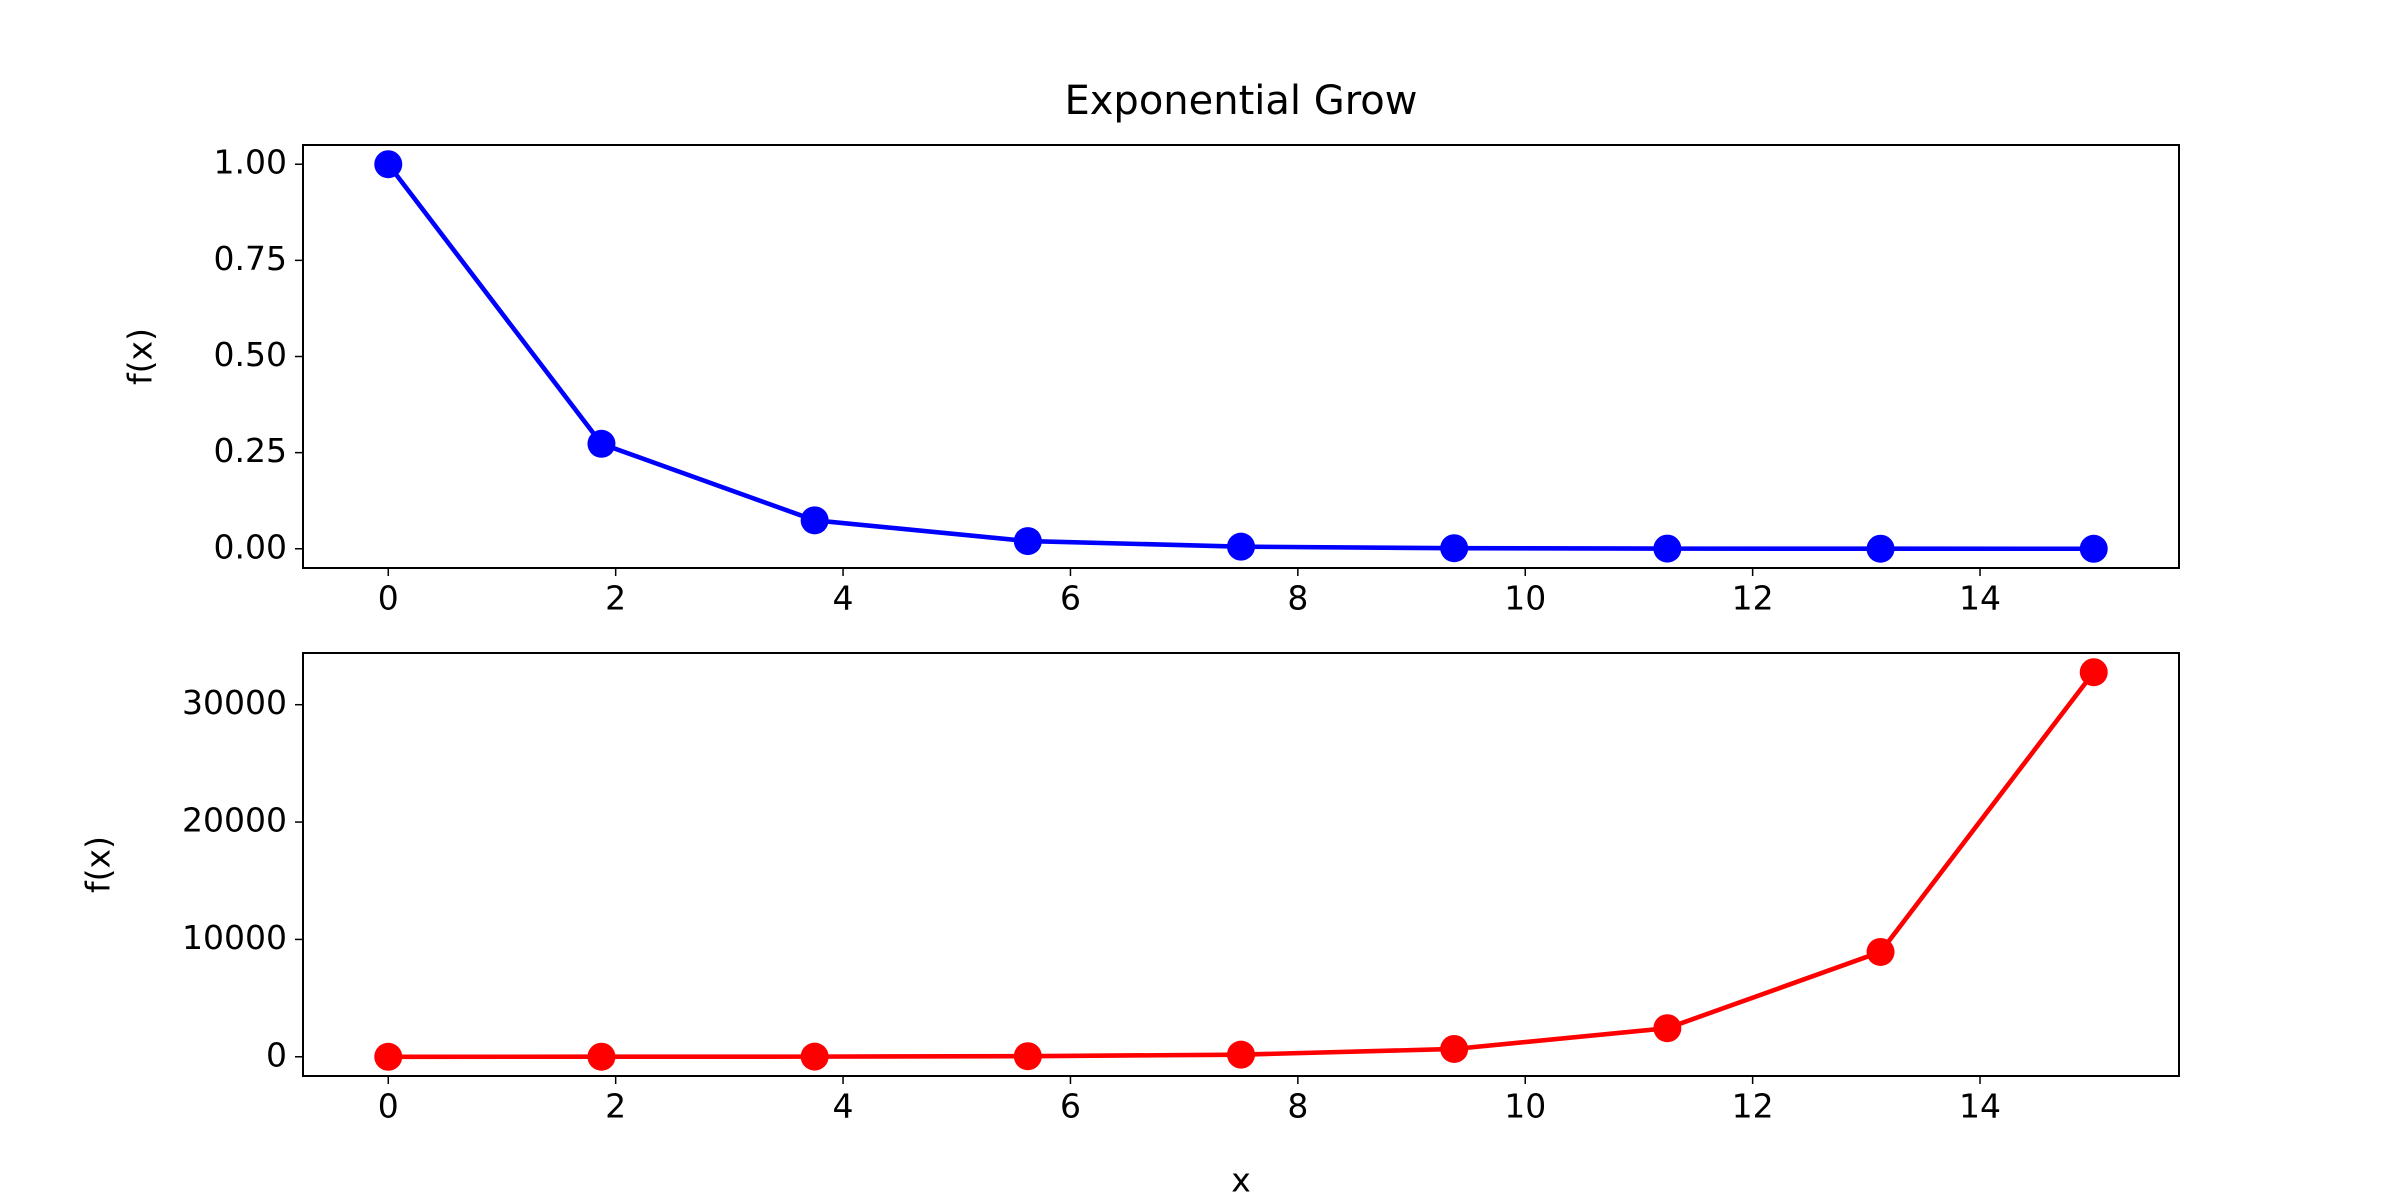 The image size is (2400, 1200). Describe the element at coordinates (234, 937) in the screenshot. I see `y-tick-label: 10000` at that location.